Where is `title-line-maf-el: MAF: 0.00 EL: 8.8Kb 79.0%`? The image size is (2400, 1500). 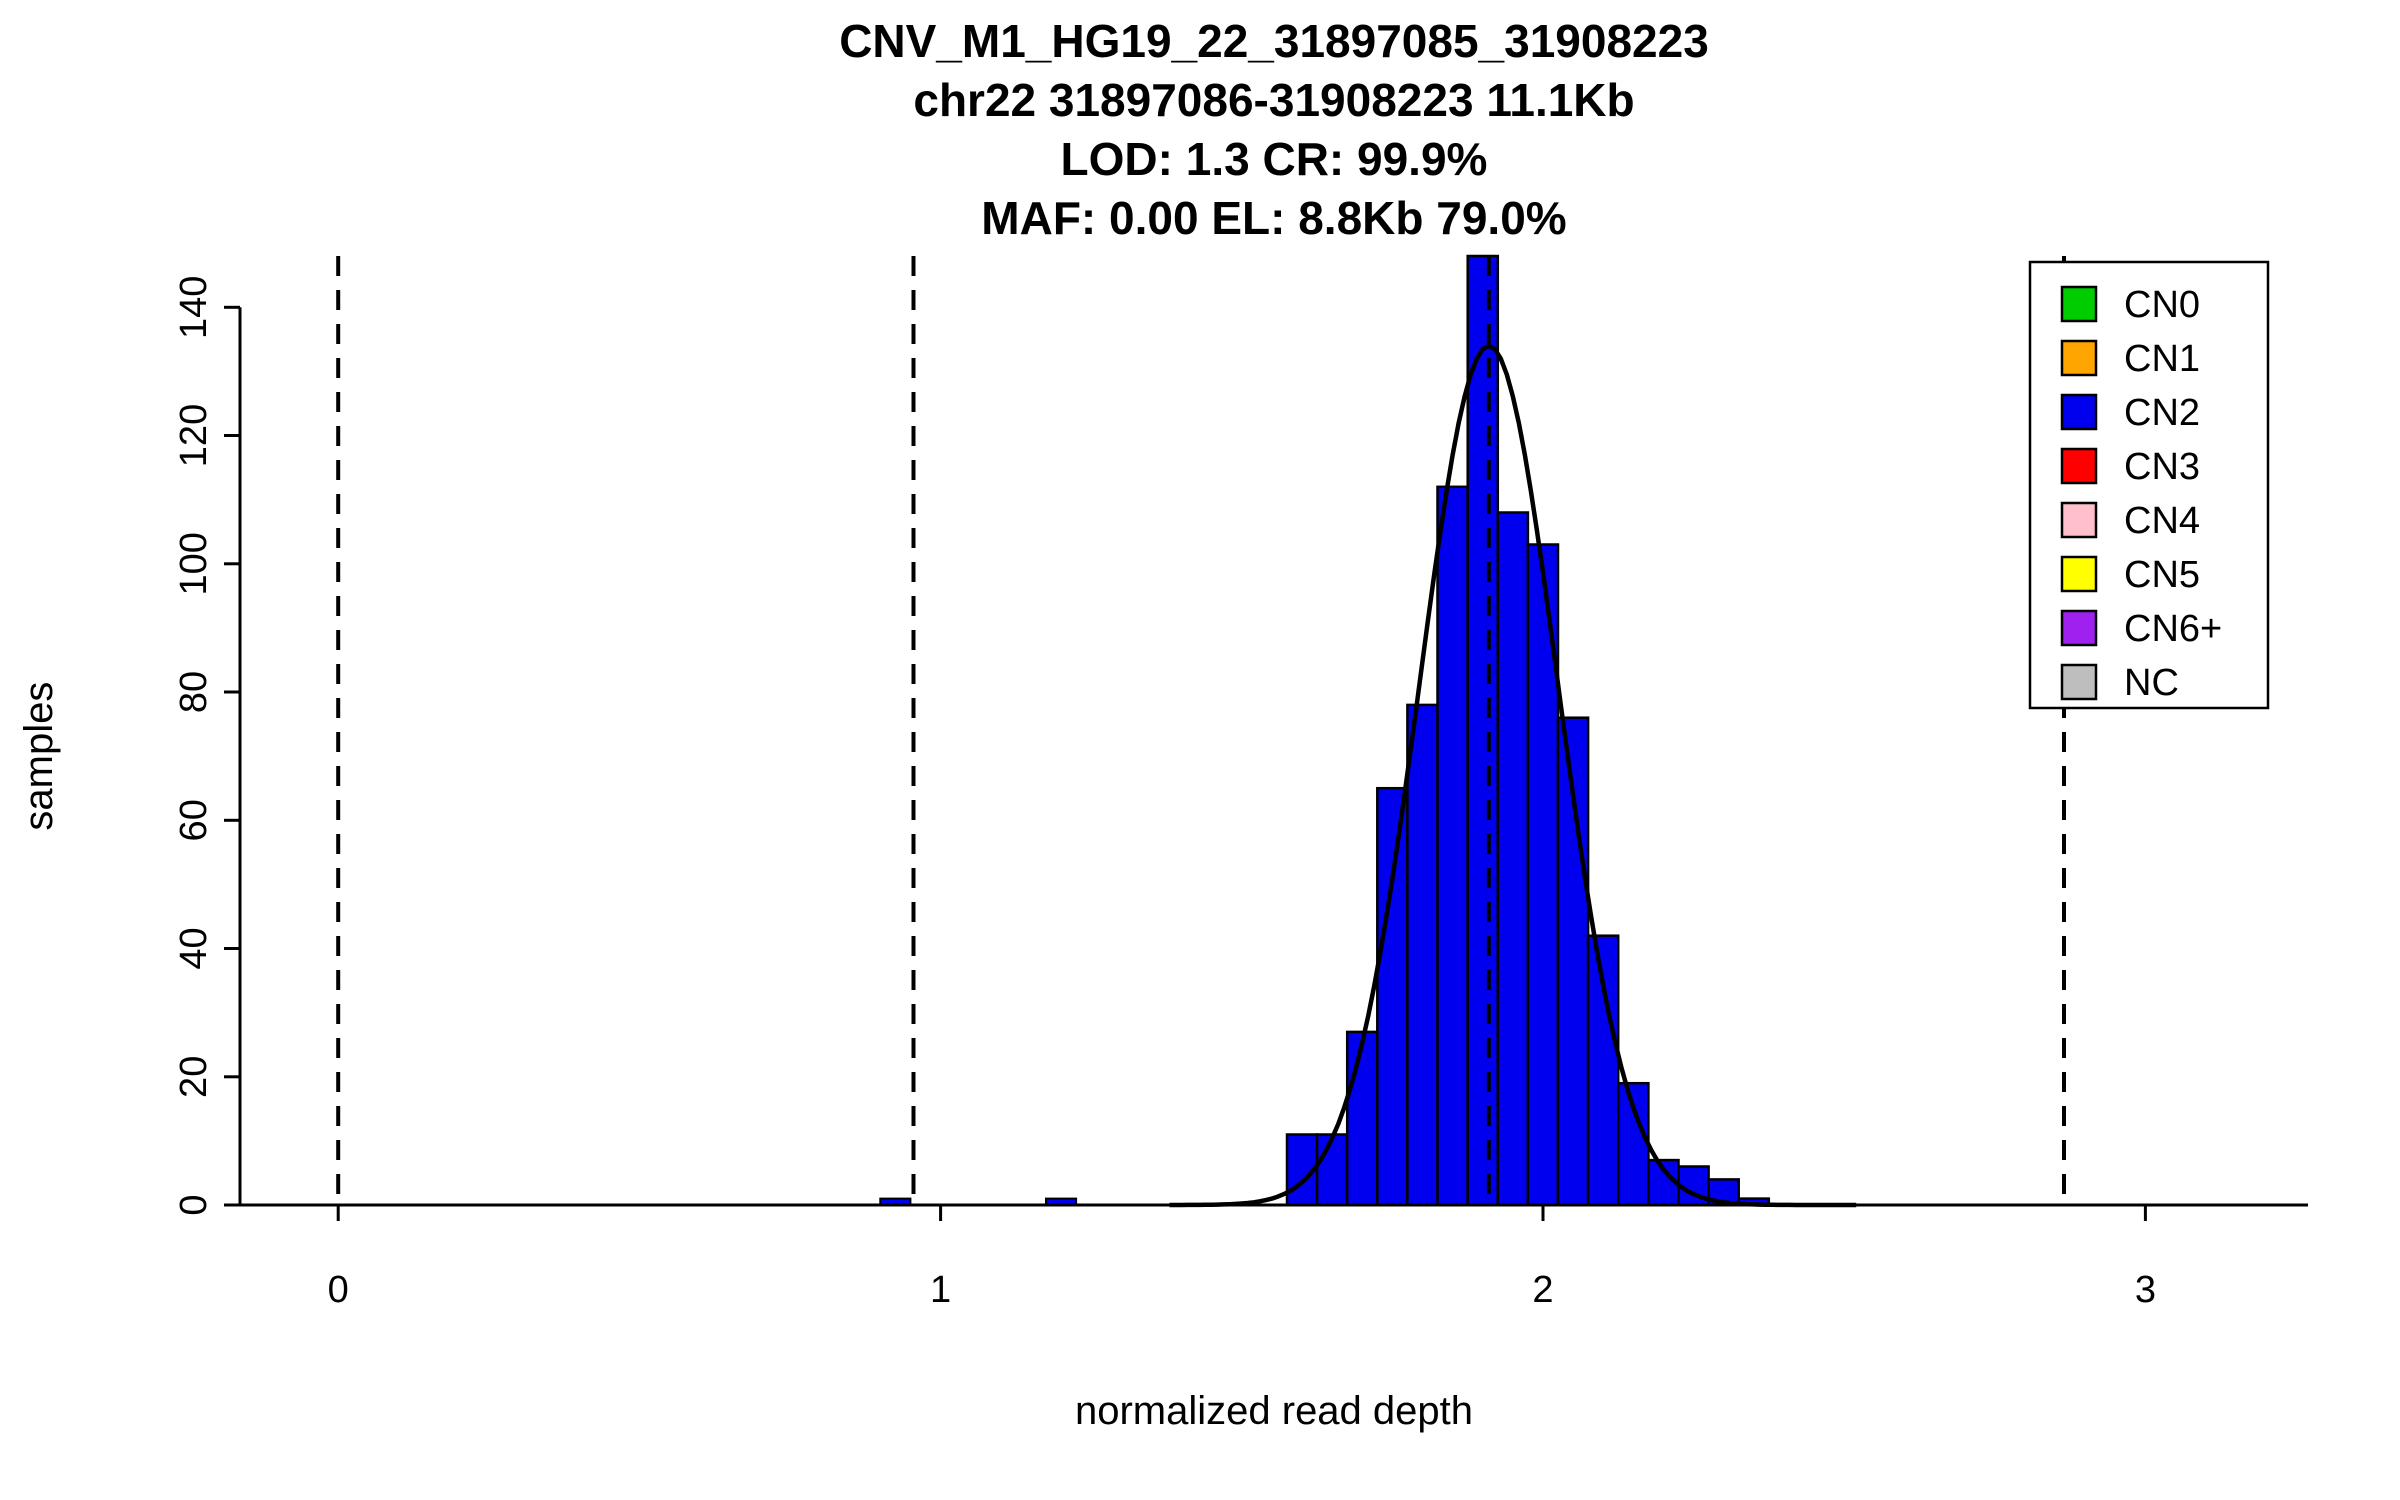
title-line-maf-el: MAF: 0.00 EL: 8.8Kb 79.0% is located at coordinates (1274, 218).